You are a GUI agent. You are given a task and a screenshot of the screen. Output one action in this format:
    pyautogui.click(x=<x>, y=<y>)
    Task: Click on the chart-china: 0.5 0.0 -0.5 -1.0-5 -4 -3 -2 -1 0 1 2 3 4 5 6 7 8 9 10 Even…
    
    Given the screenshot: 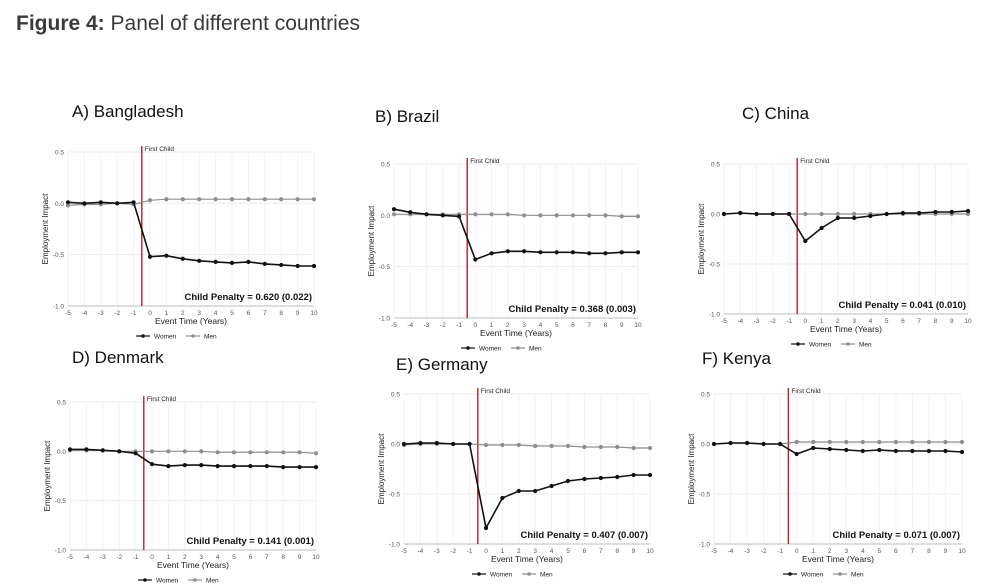 What is the action you would take?
    pyautogui.click(x=834, y=253)
    